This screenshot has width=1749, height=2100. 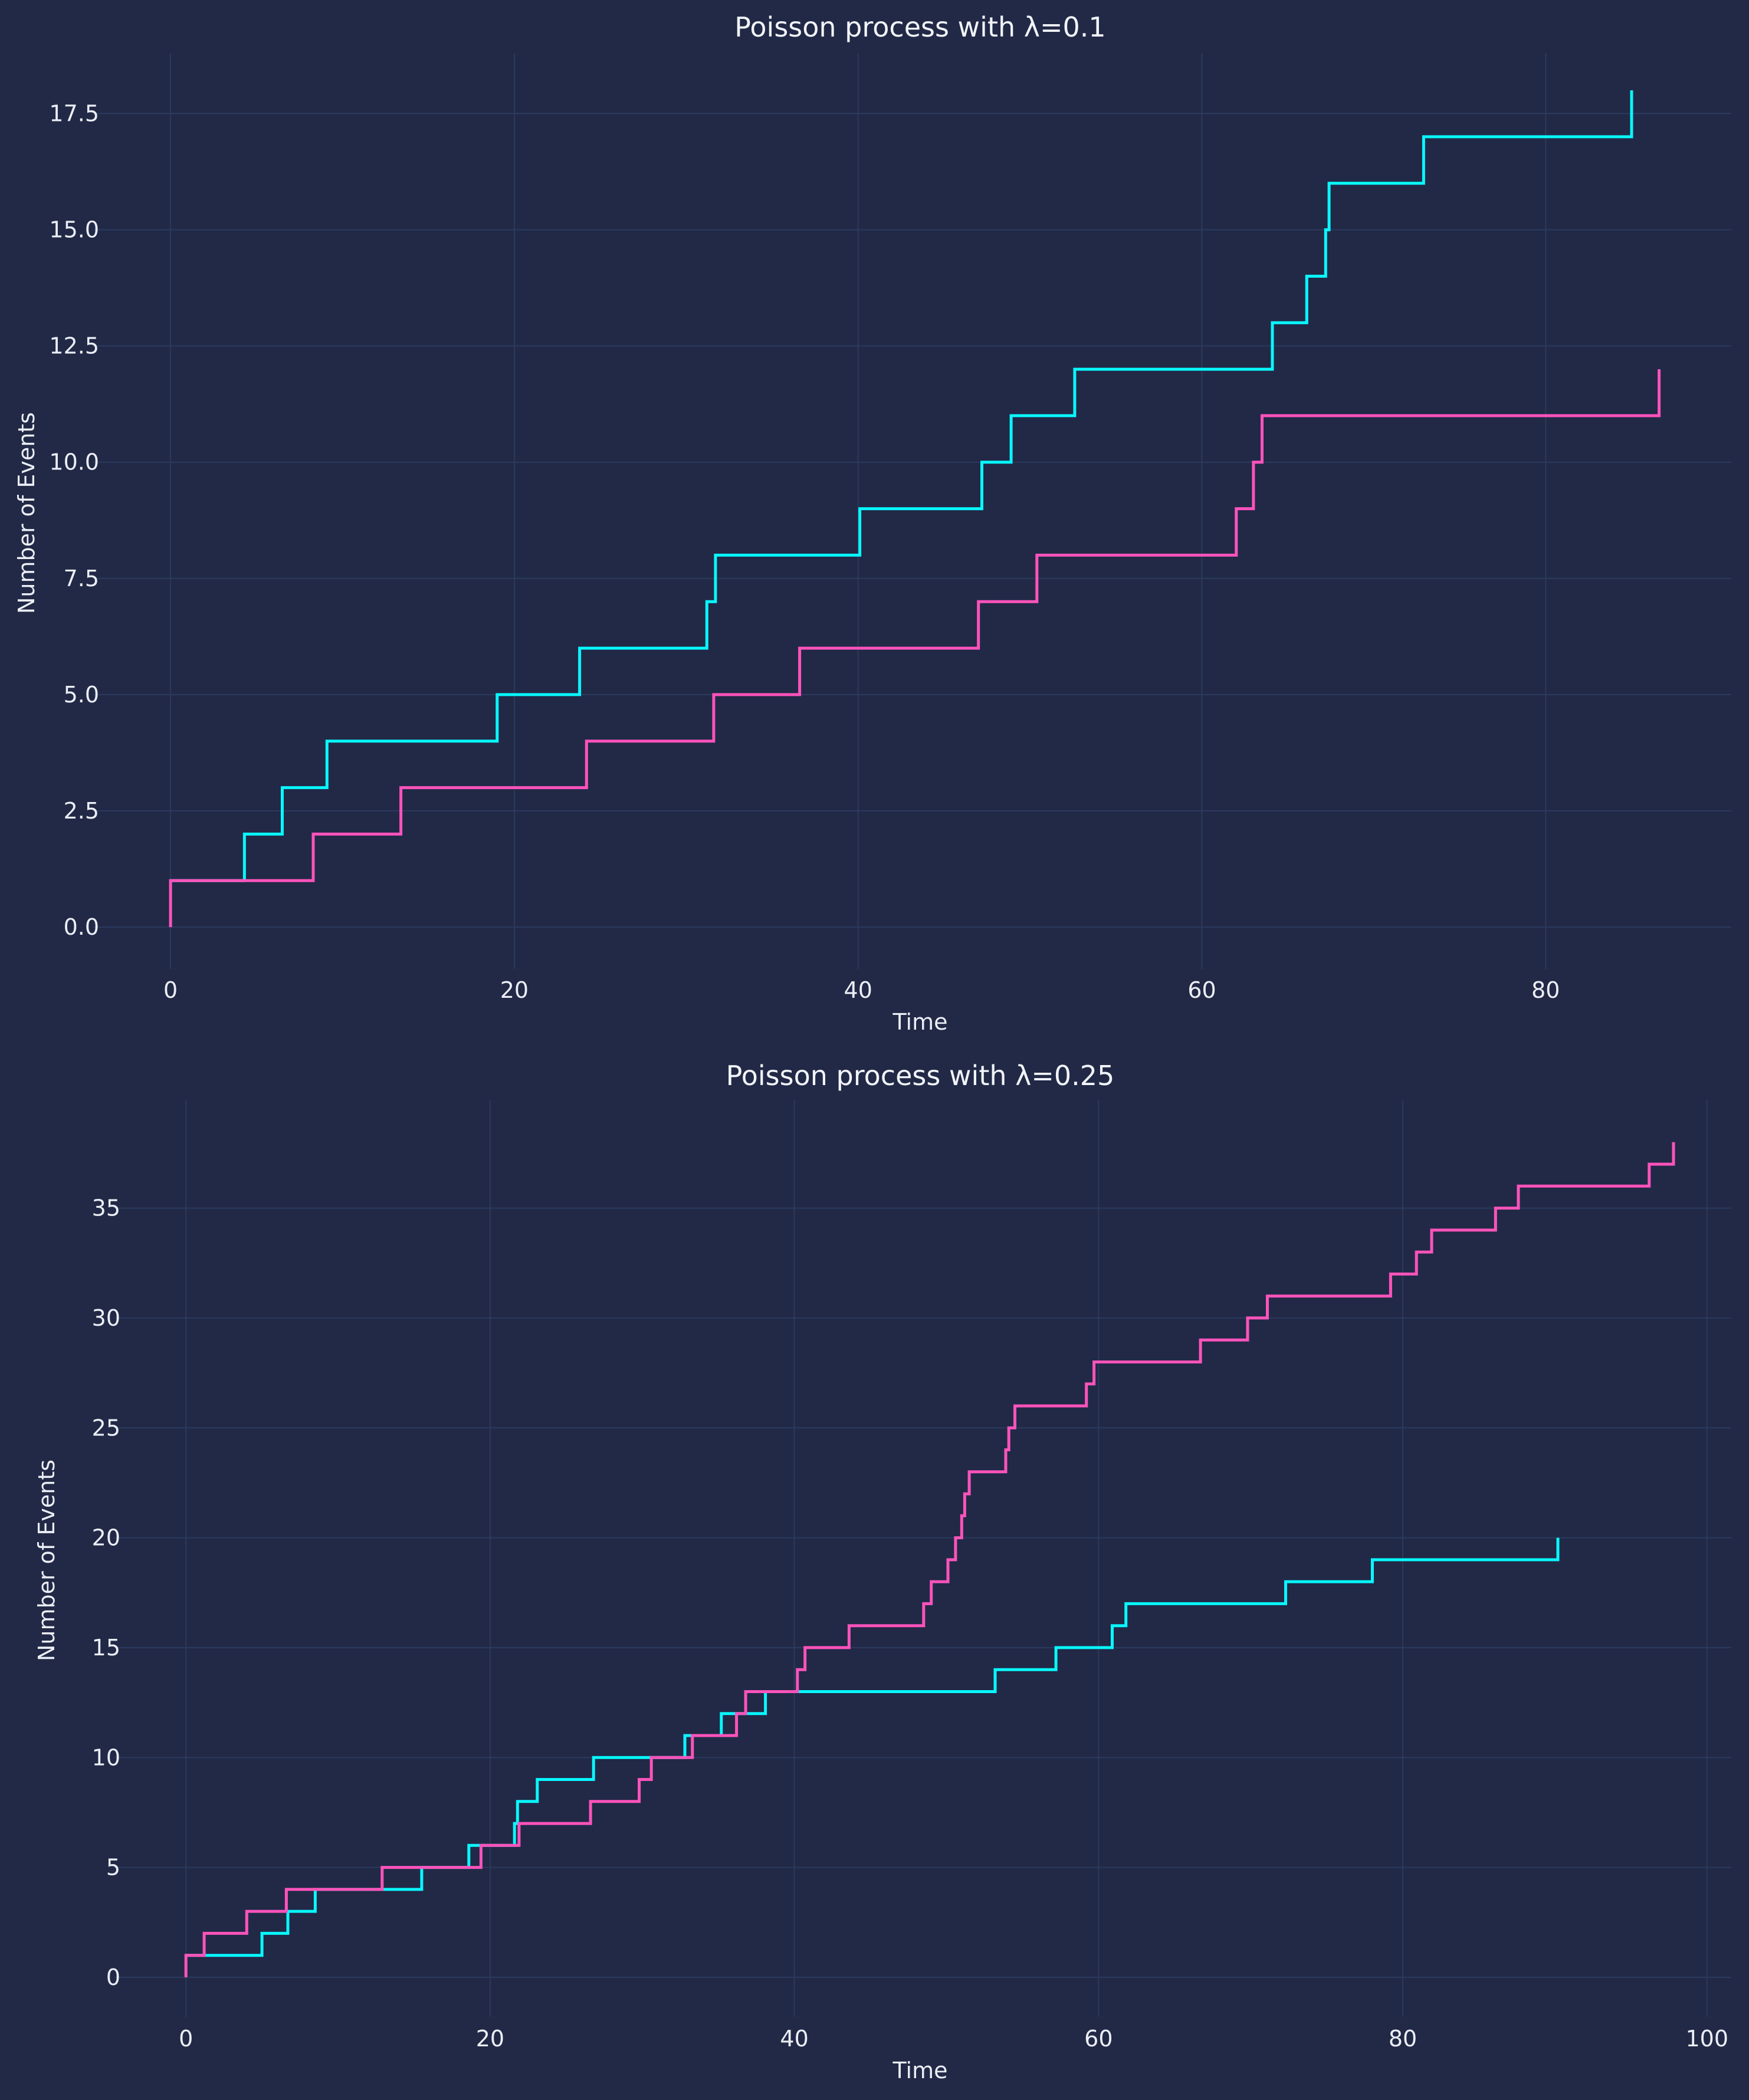 I want to click on y-tick-label: 10.0, so click(x=74, y=462).